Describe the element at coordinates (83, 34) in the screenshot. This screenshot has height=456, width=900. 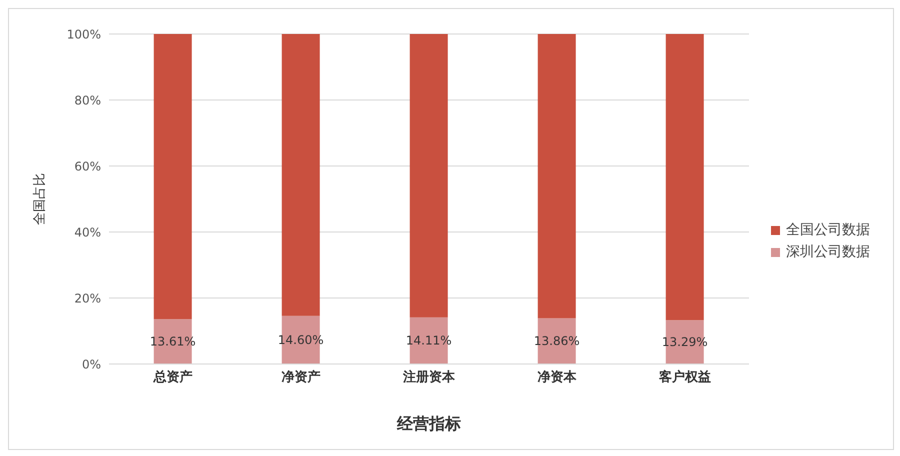
I see `y-tick-label: 100%` at that location.